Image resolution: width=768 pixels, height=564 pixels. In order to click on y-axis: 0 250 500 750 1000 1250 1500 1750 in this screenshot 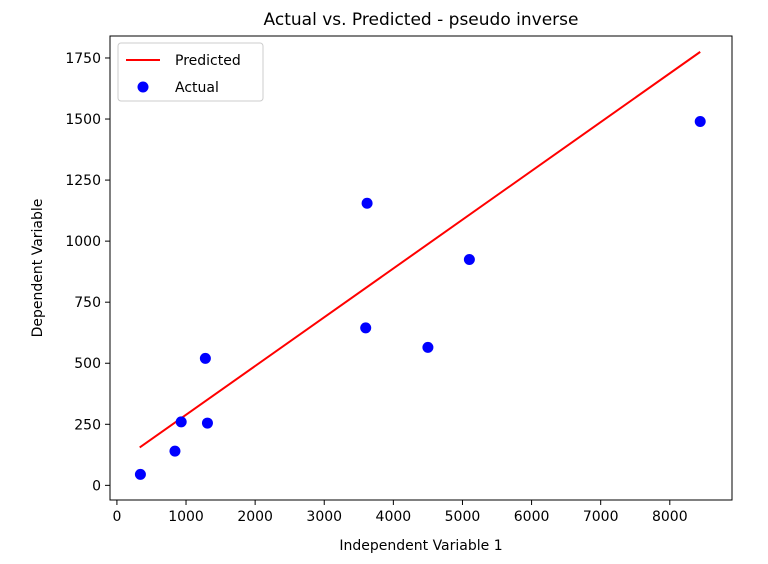, I will do `click(87, 272)`.